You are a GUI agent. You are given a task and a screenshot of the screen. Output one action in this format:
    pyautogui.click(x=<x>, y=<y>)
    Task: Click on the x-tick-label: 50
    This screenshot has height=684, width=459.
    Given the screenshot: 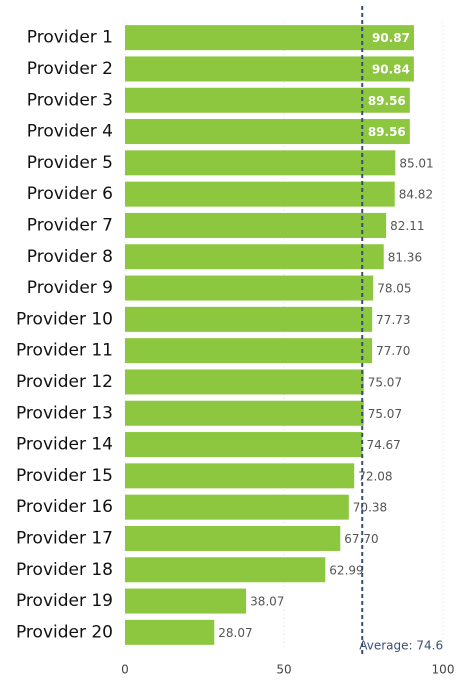 What is the action you would take?
    pyautogui.click(x=283, y=670)
    